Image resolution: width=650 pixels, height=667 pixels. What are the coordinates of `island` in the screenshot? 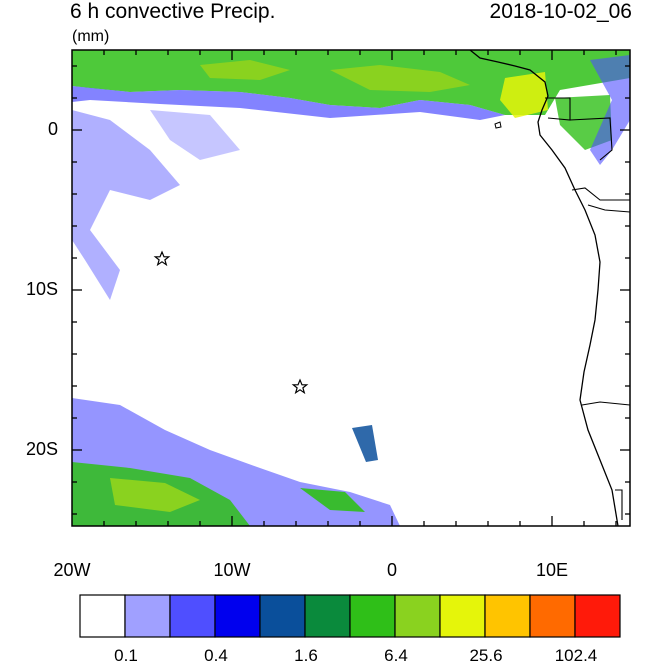 It's located at (498, 125).